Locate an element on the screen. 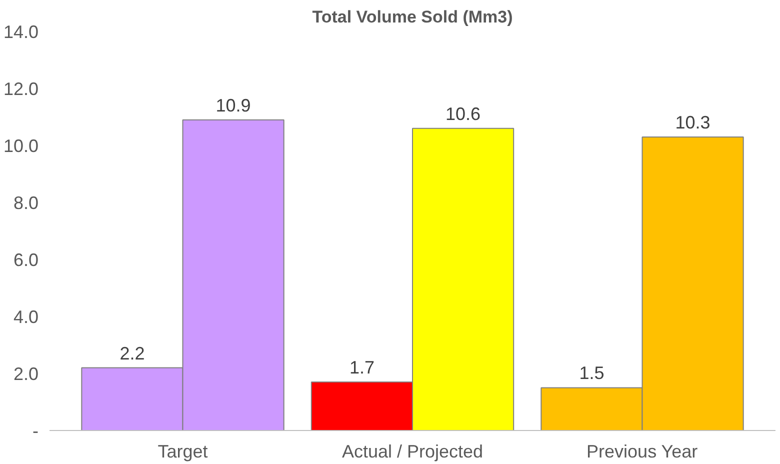 This screenshot has width=780, height=464. y-tick-label: 10.0 is located at coordinates (21, 146).